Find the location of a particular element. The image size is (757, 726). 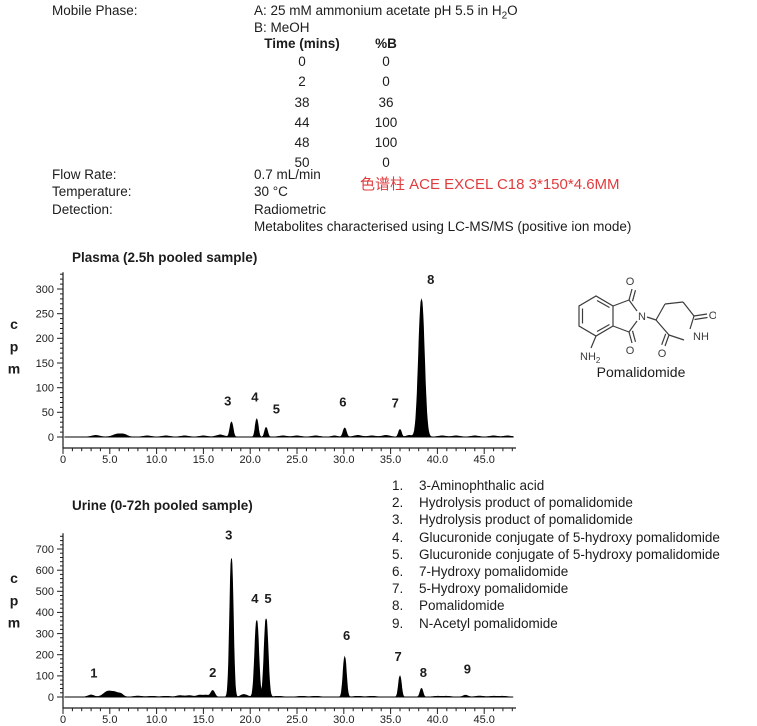

y-tick-label: 400 is located at coordinates (45, 613).